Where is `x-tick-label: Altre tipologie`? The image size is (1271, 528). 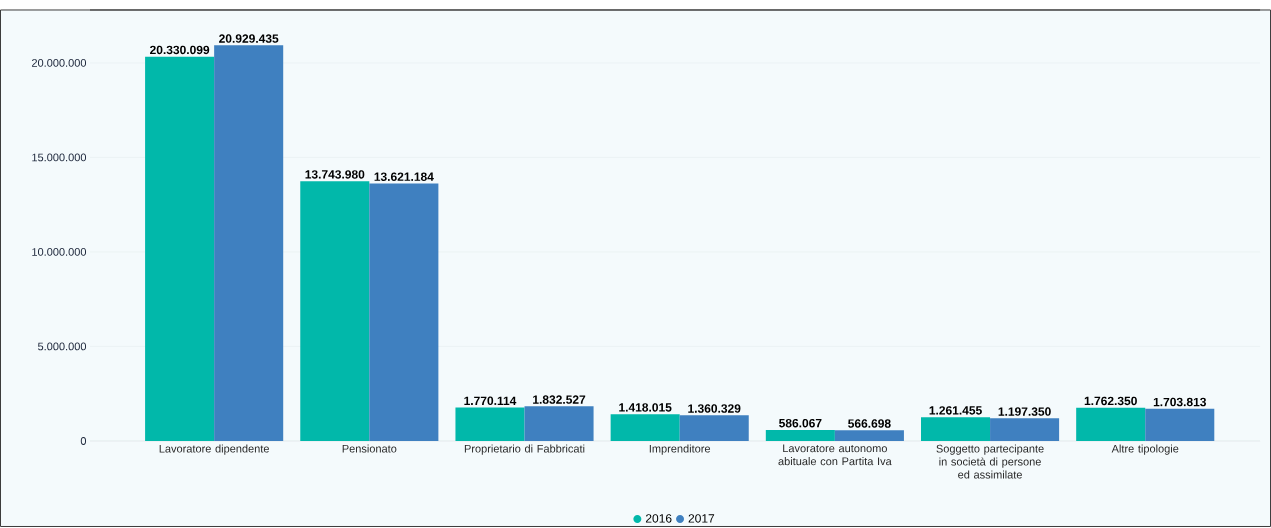
x-tick-label: Altre tipologie is located at coordinates (1145, 449).